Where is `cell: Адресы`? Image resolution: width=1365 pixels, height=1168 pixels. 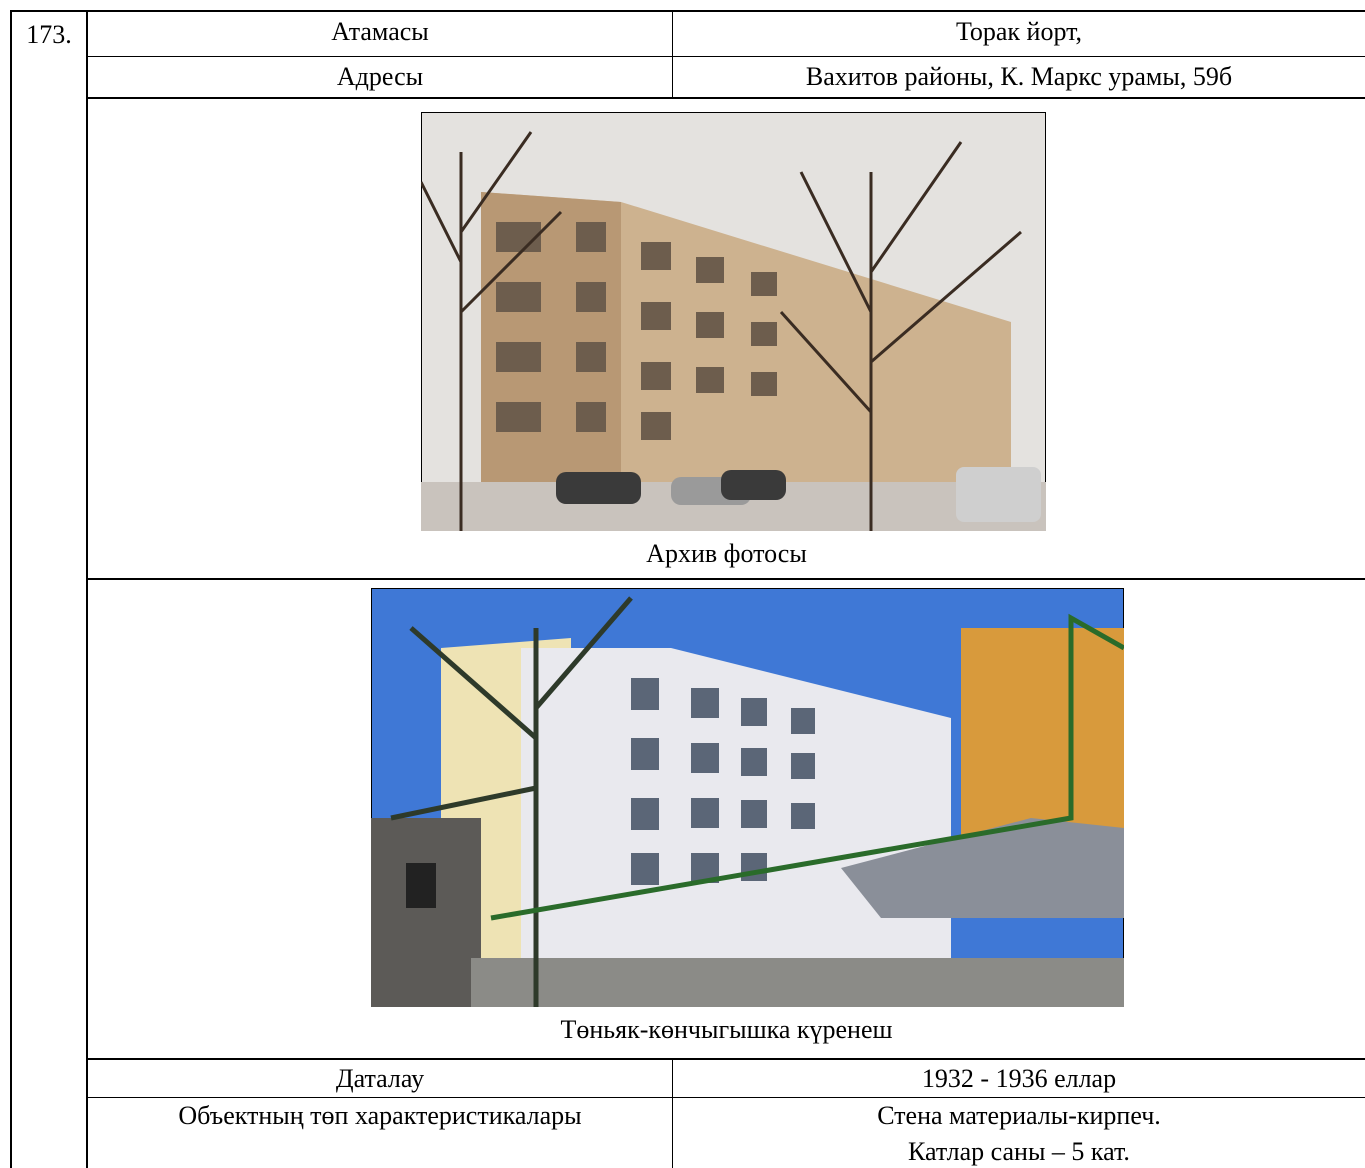
cell: Адресы is located at coordinates (380, 76).